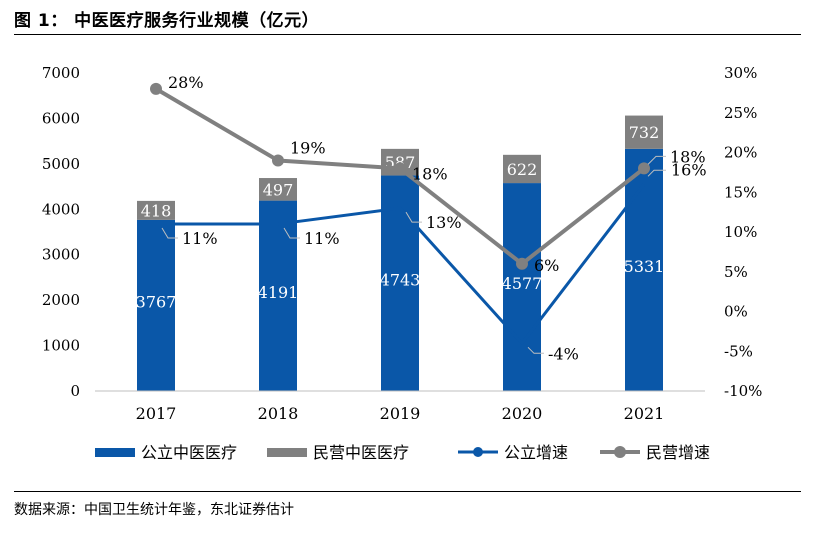 The height and width of the screenshot is (540, 815). What do you see at coordinates (656, 160) in the screenshot?
I see `private-growth-leader` at bounding box center [656, 160].